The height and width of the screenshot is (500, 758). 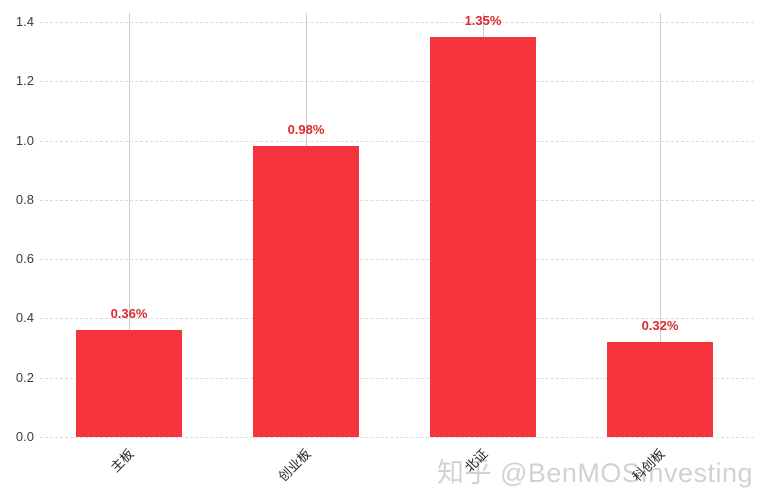 I want to click on y-axis-tick-label: 1.0, so click(x=24, y=140).